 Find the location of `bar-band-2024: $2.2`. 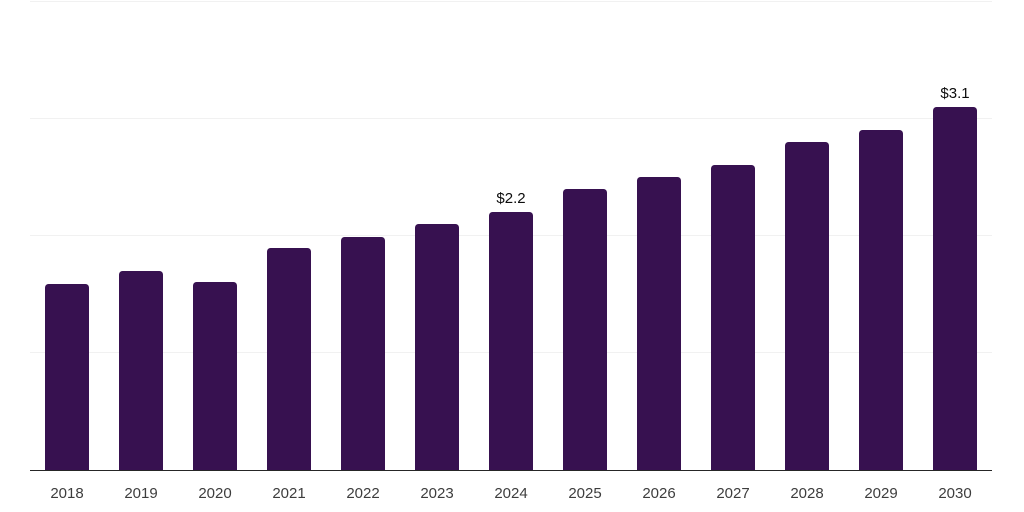

bar-band-2024: $2.2 is located at coordinates (511, 235).